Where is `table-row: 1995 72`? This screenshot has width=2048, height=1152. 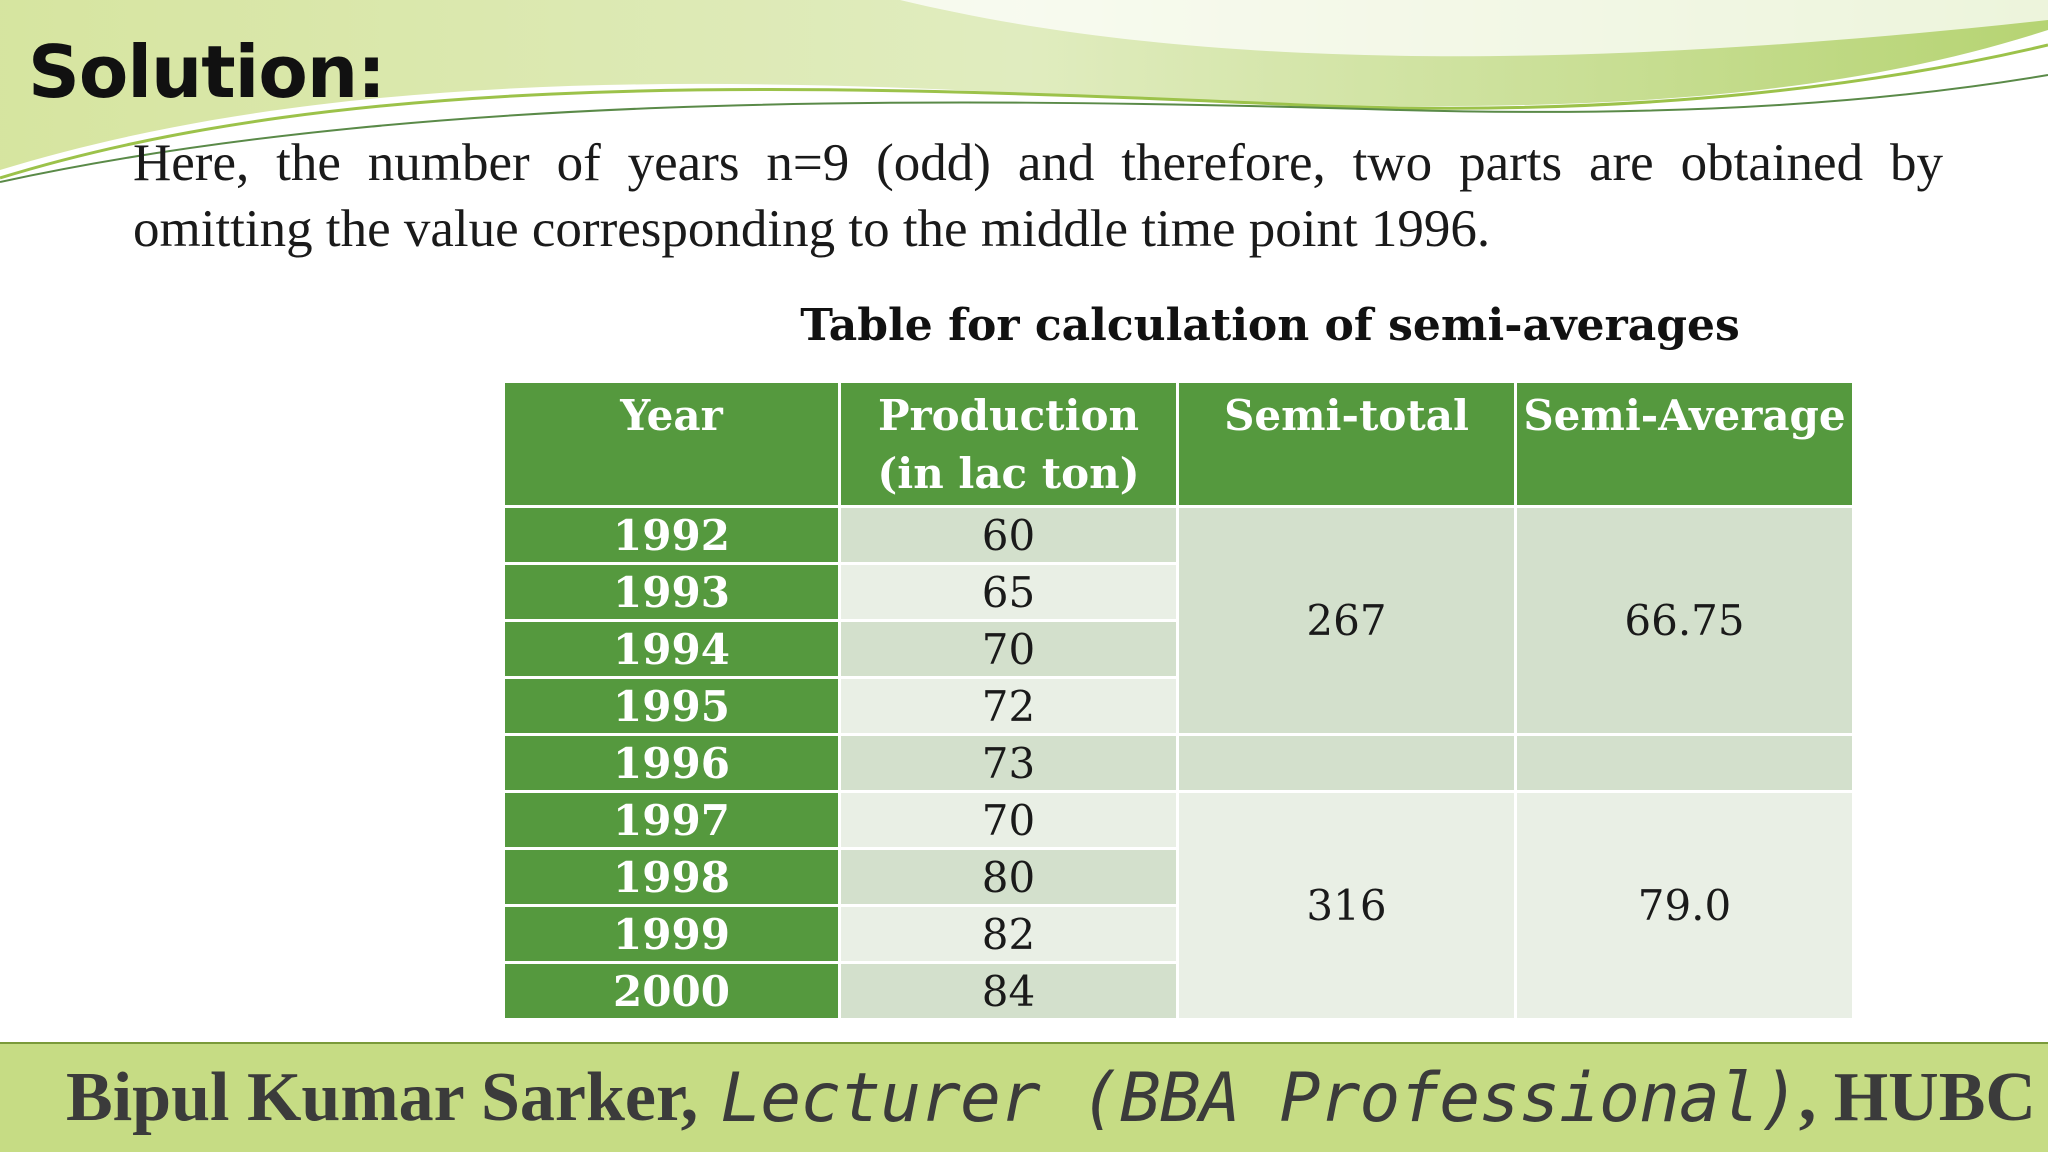
table-row: 1995 72 is located at coordinates (1178, 706).